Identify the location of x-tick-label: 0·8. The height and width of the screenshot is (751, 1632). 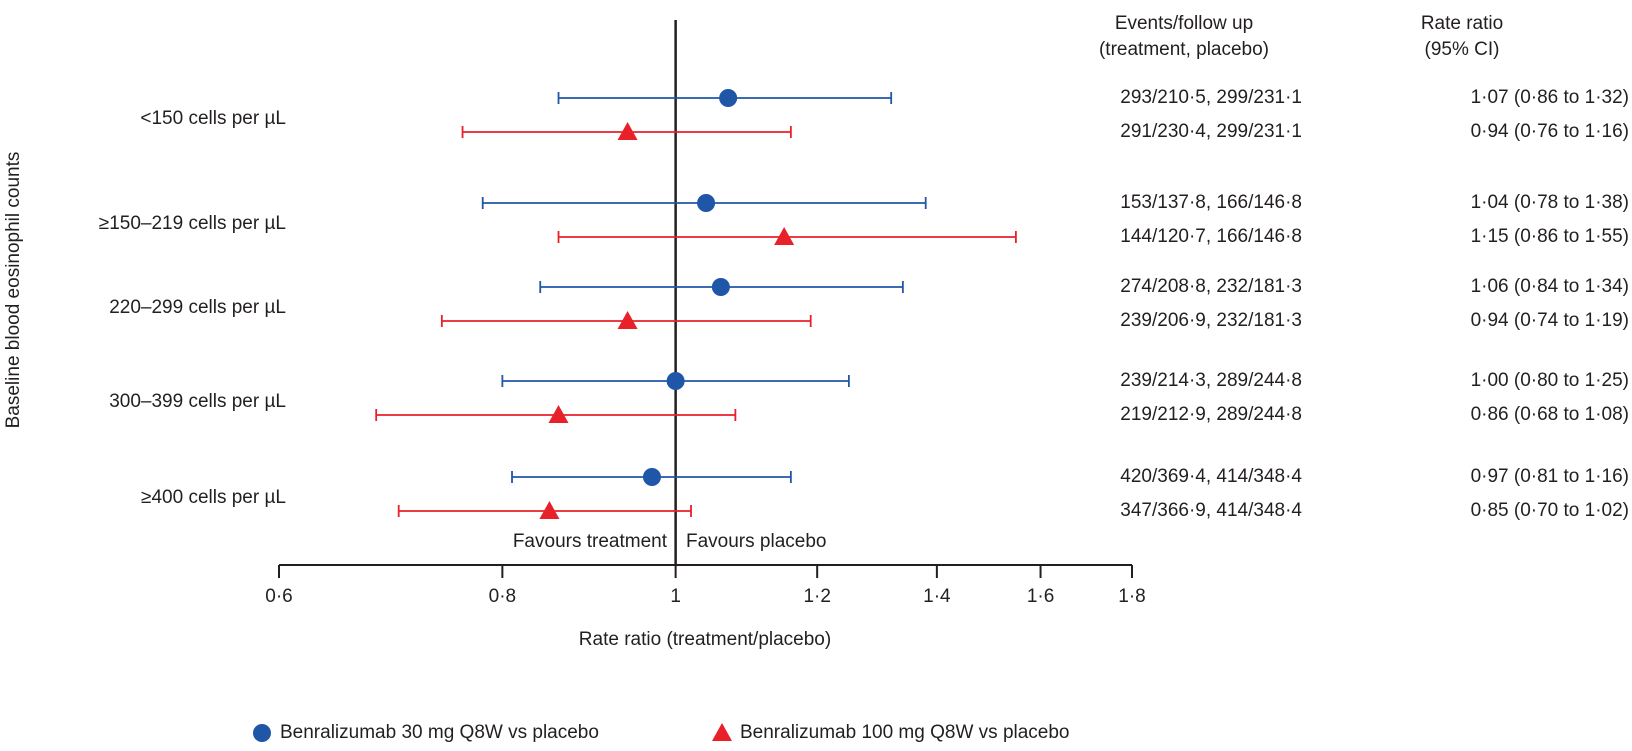
(502, 596).